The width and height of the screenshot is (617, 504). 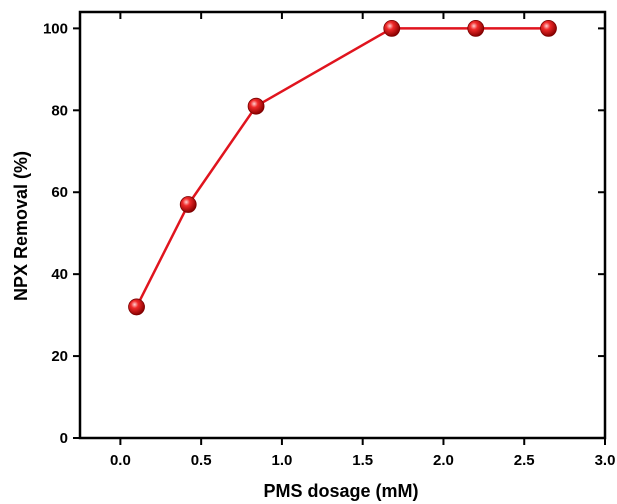 What do you see at coordinates (59, 192) in the screenshot?
I see `y-tick-label: 60` at bounding box center [59, 192].